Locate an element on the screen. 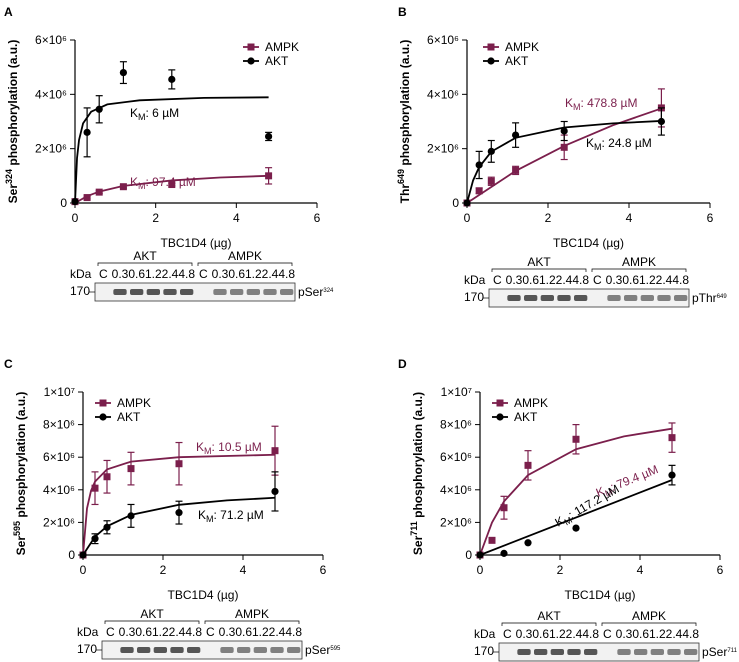 The width and height of the screenshot is (739, 662). km-value: : 71.2 µM is located at coordinates (239, 515).